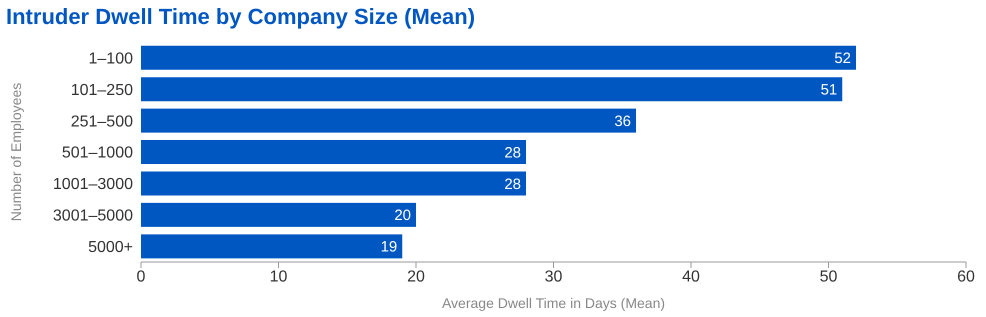 The height and width of the screenshot is (317, 986). I want to click on y-tick-label: 501–1000, so click(98, 153).